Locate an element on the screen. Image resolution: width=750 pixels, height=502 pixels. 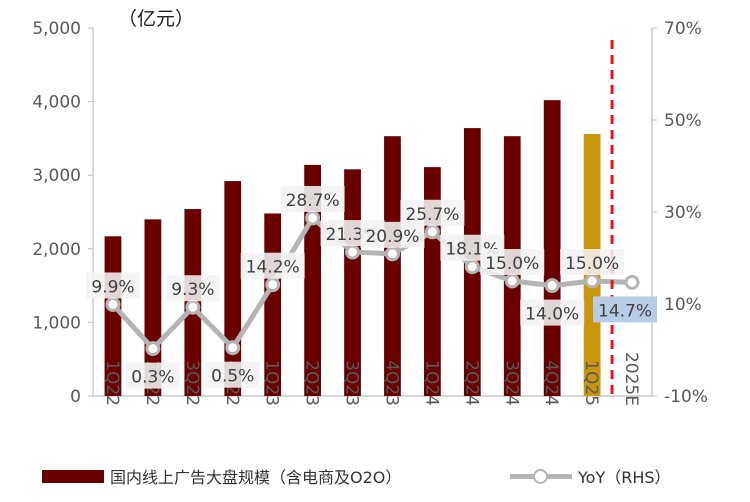
data-label: 14.0% is located at coordinates (552, 315).